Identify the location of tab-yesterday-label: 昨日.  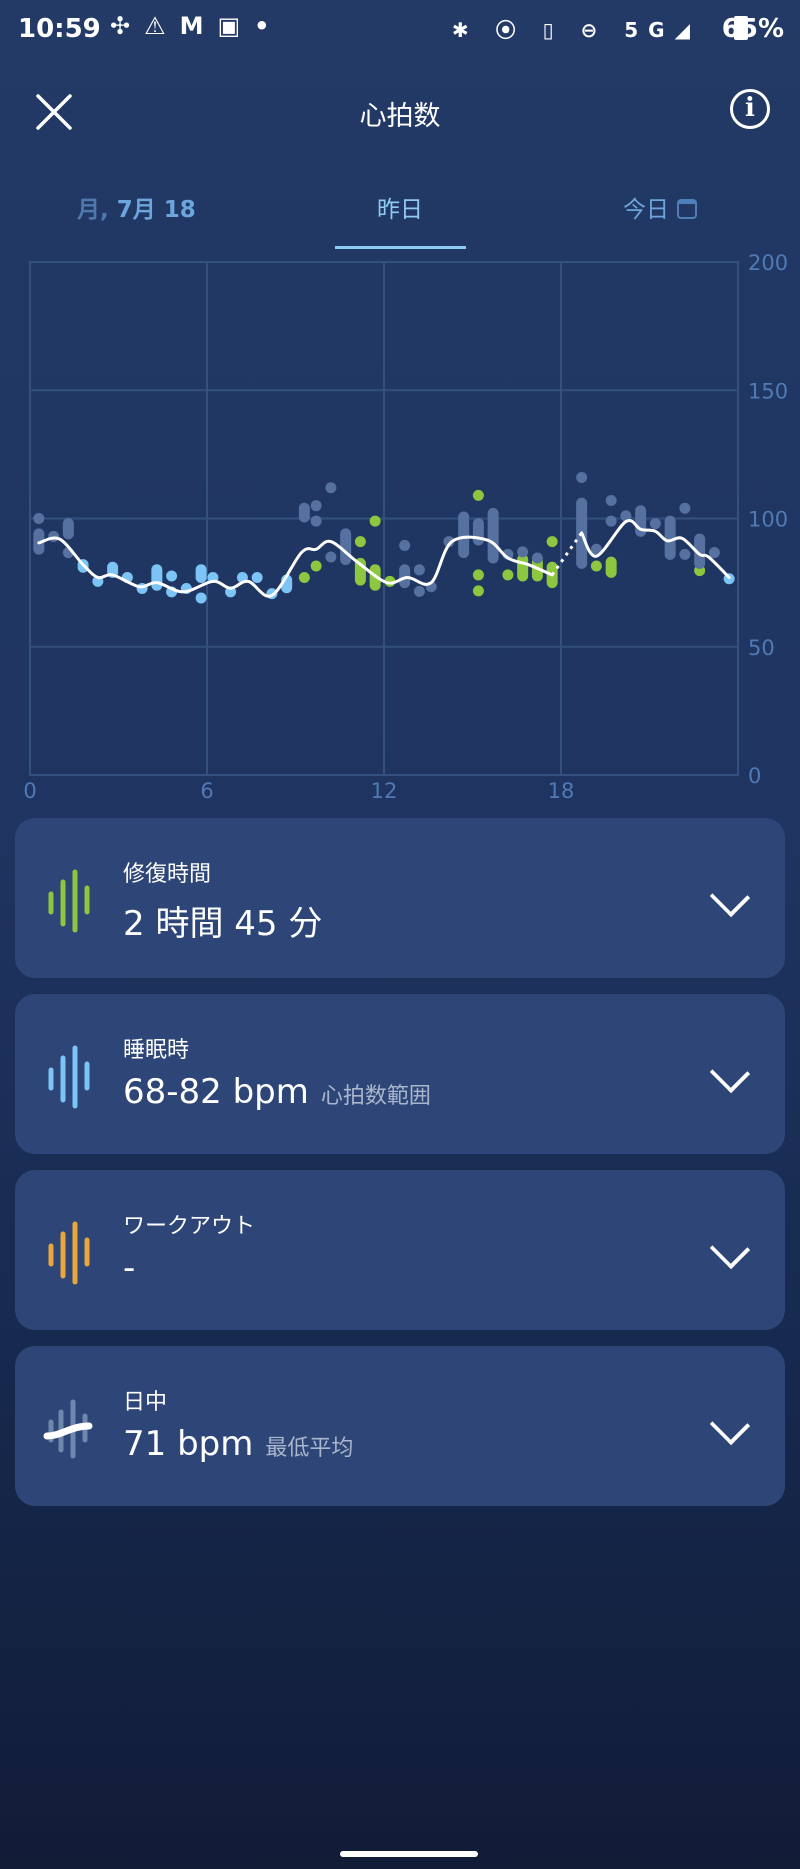
(400, 210).